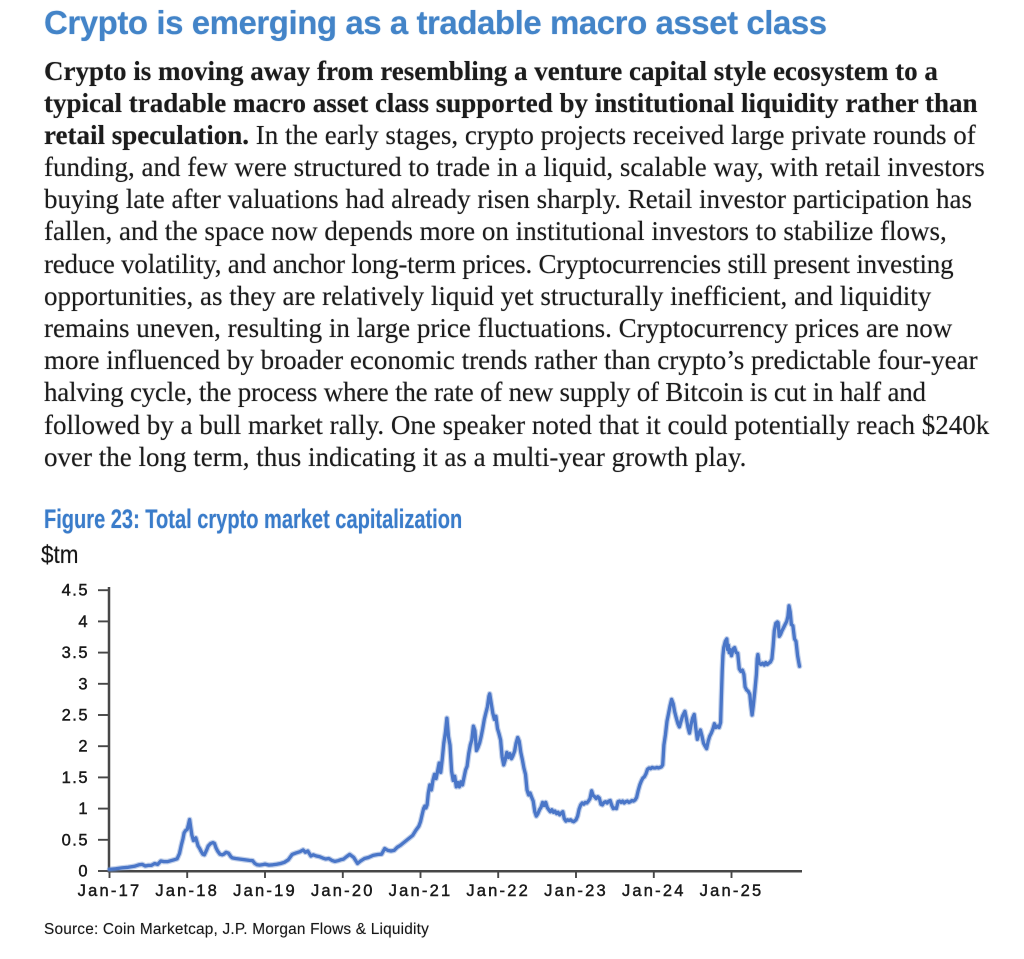 The image size is (1024, 959). I want to click on svg-text: 2, so click(83, 747).